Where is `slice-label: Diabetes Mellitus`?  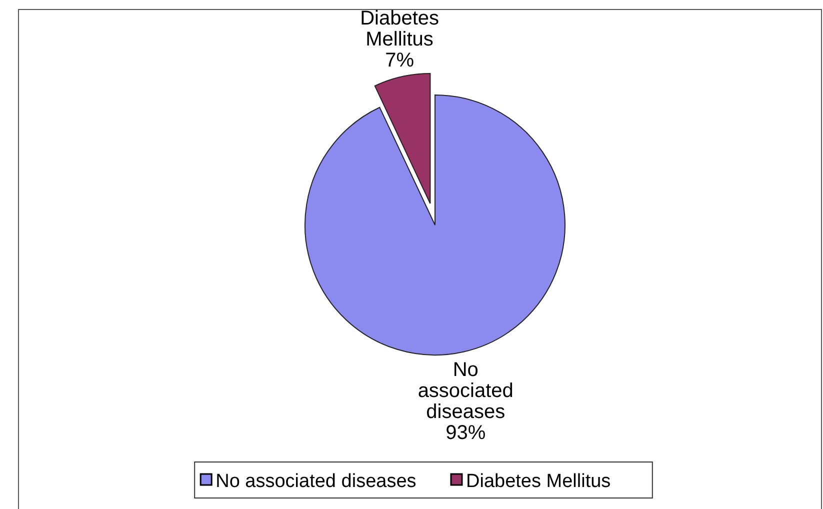 slice-label: Diabetes Mellitus is located at coordinates (400, 28).